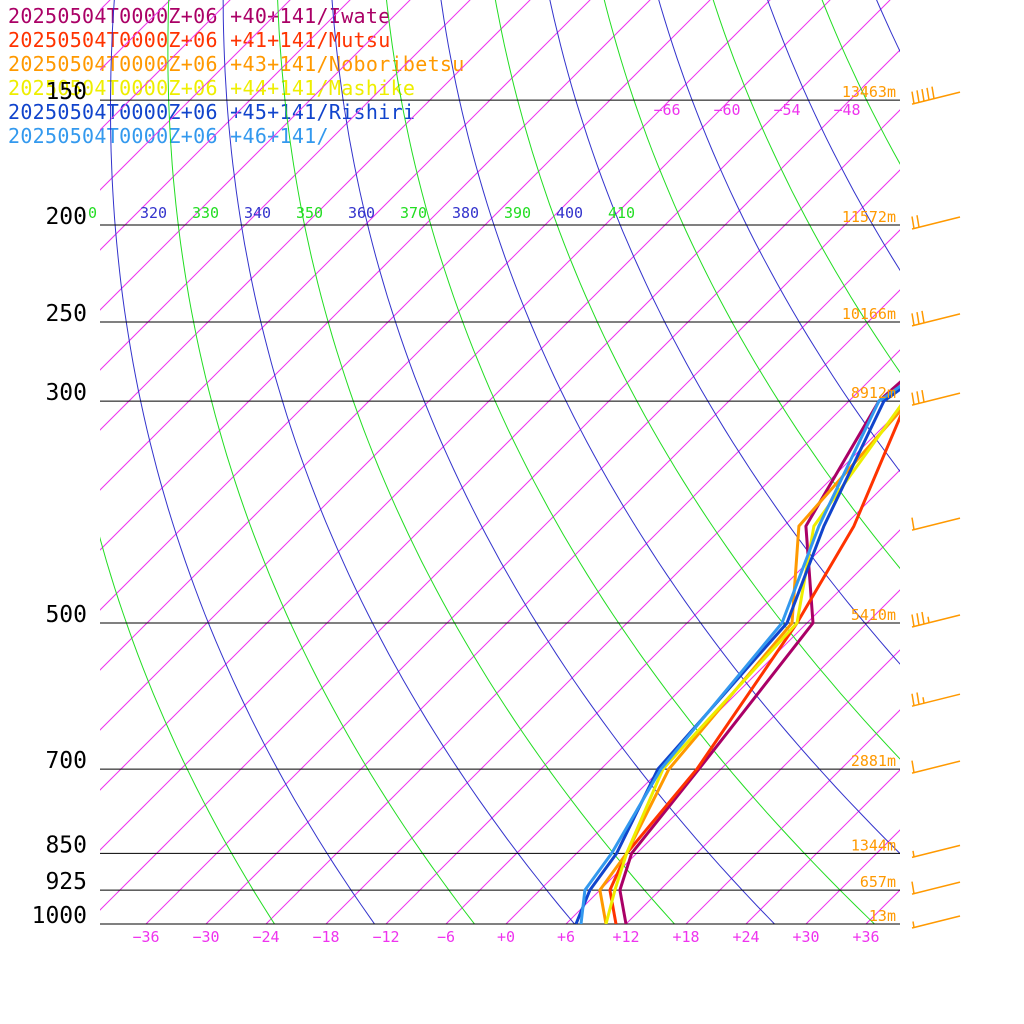 The image size is (1024, 1024). What do you see at coordinates (882, 916) in the screenshot?
I see `height-label: 13m` at bounding box center [882, 916].